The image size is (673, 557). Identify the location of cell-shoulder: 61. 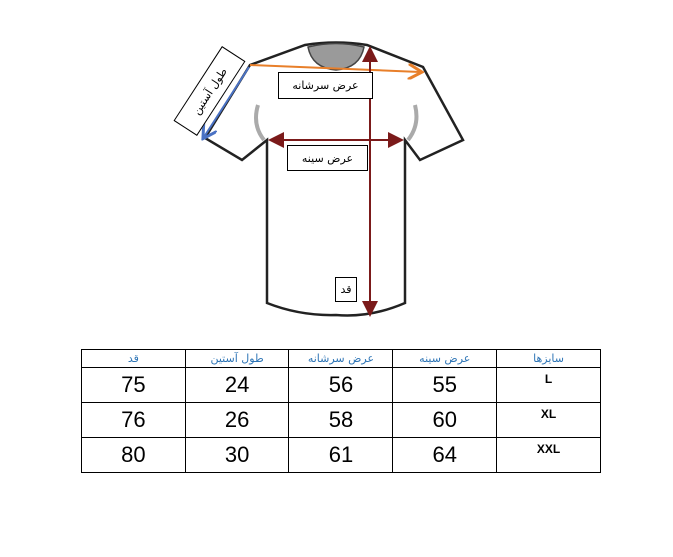
(341, 455).